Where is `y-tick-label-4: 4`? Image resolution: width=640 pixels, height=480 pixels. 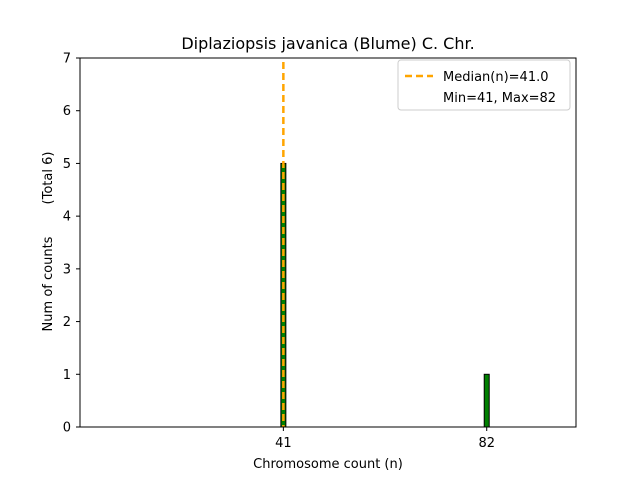 y-tick-label-4: 4 is located at coordinates (67, 217).